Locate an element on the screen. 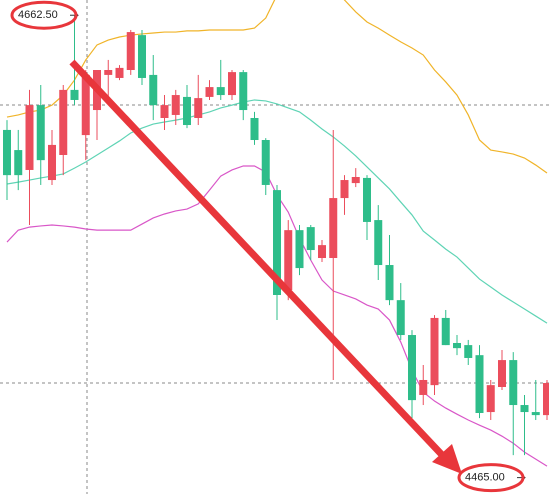 The image size is (549, 494). arrow-head is located at coordinates (447, 459).